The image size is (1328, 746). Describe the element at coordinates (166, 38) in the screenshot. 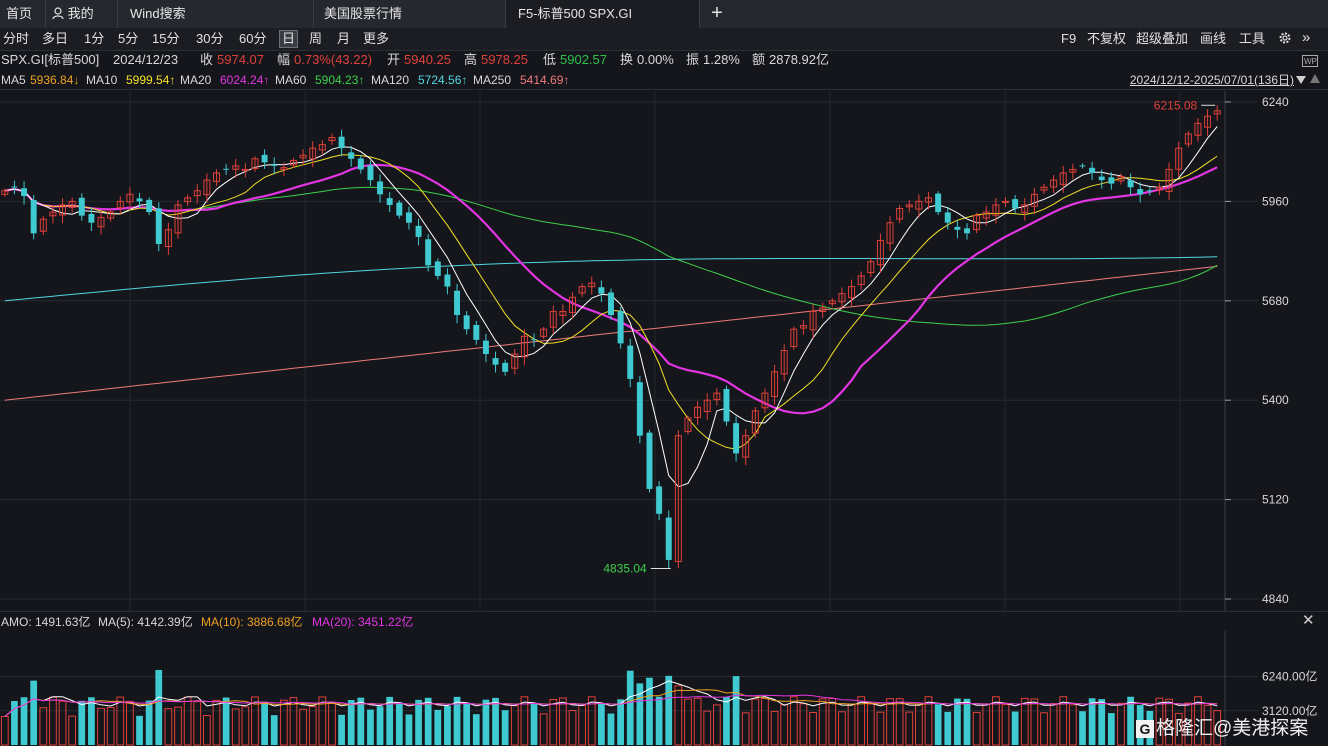

I see `period-15min: 15分` at that location.